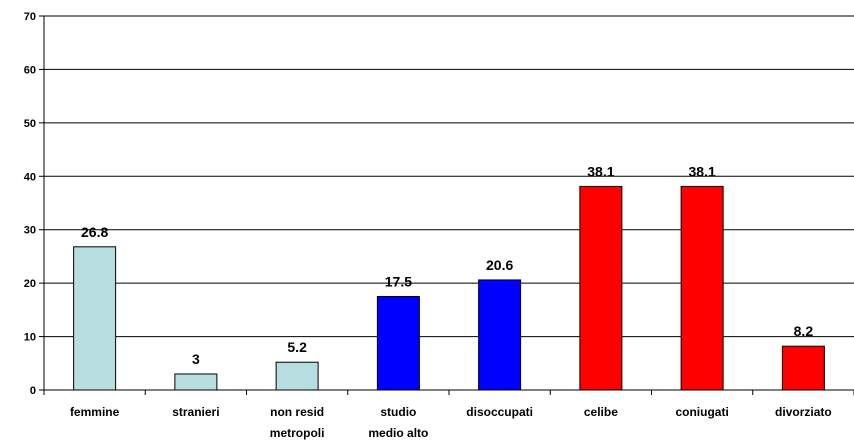  I want to click on category-label: non resid, so click(297, 412).